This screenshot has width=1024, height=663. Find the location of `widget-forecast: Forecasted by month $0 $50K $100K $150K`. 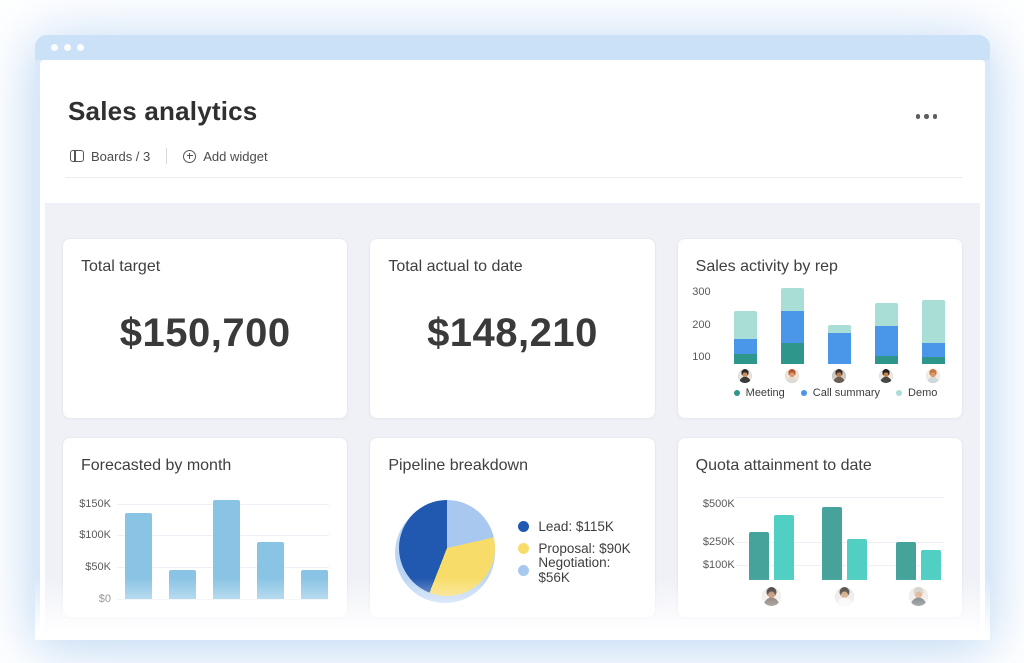

widget-forecast: Forecasted by month $0 $50K $100K $150K is located at coordinates (205, 527).